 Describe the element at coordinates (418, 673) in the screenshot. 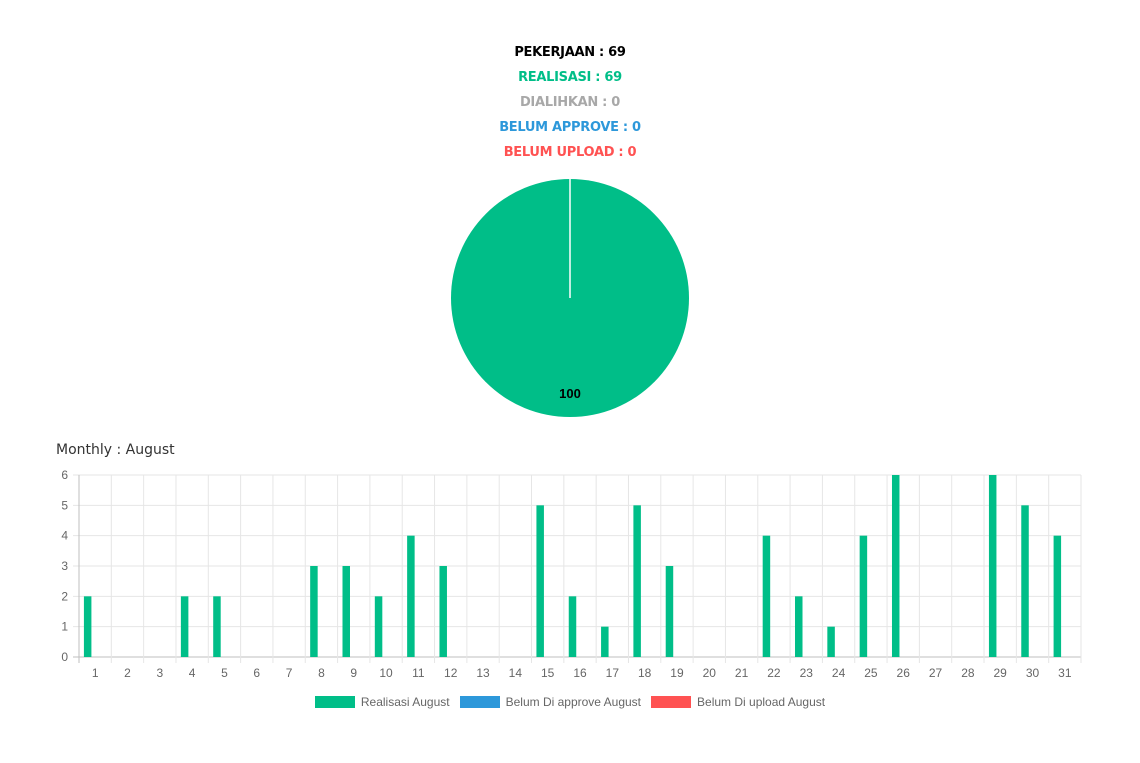

I see `x-tick-label: 11` at that location.